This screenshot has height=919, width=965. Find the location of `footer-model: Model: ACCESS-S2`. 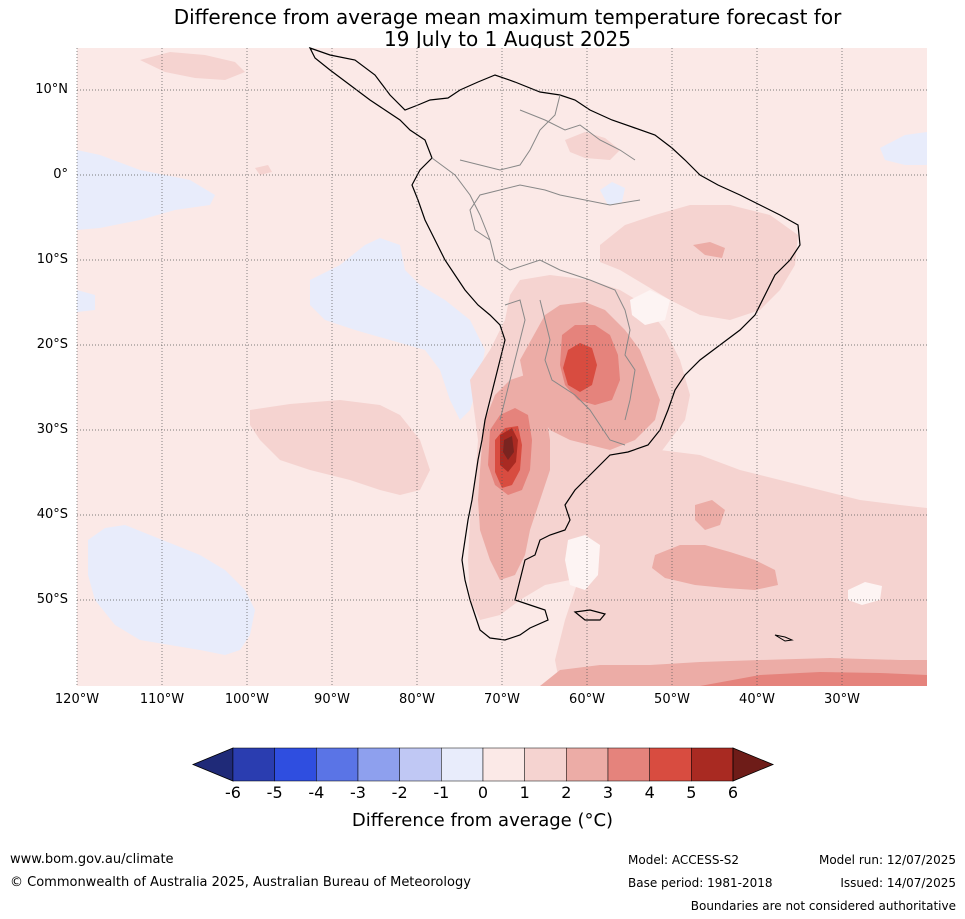

footer-model: Model: ACCESS-S2 is located at coordinates (684, 860).